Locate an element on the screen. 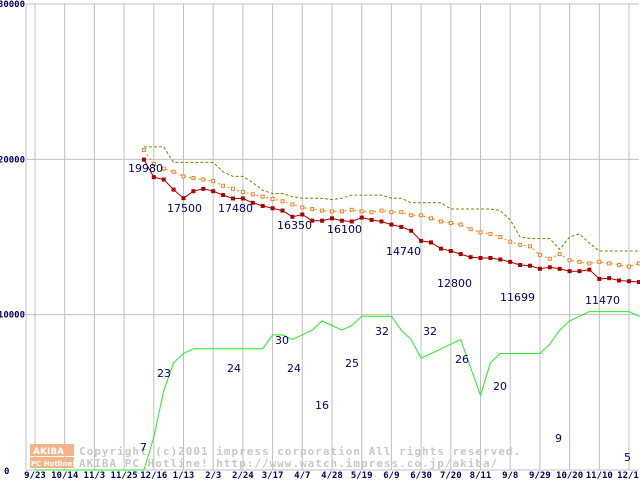 The width and height of the screenshot is (640, 480). x-tick-label: 4/7 is located at coordinates (302, 475).